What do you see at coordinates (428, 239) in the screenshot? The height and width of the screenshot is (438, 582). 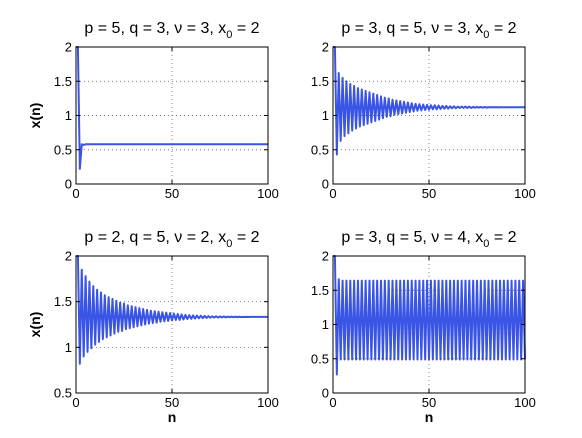 I see `chart-title: p = 3, q = 5, ν = 4, x0 = 2` at bounding box center [428, 239].